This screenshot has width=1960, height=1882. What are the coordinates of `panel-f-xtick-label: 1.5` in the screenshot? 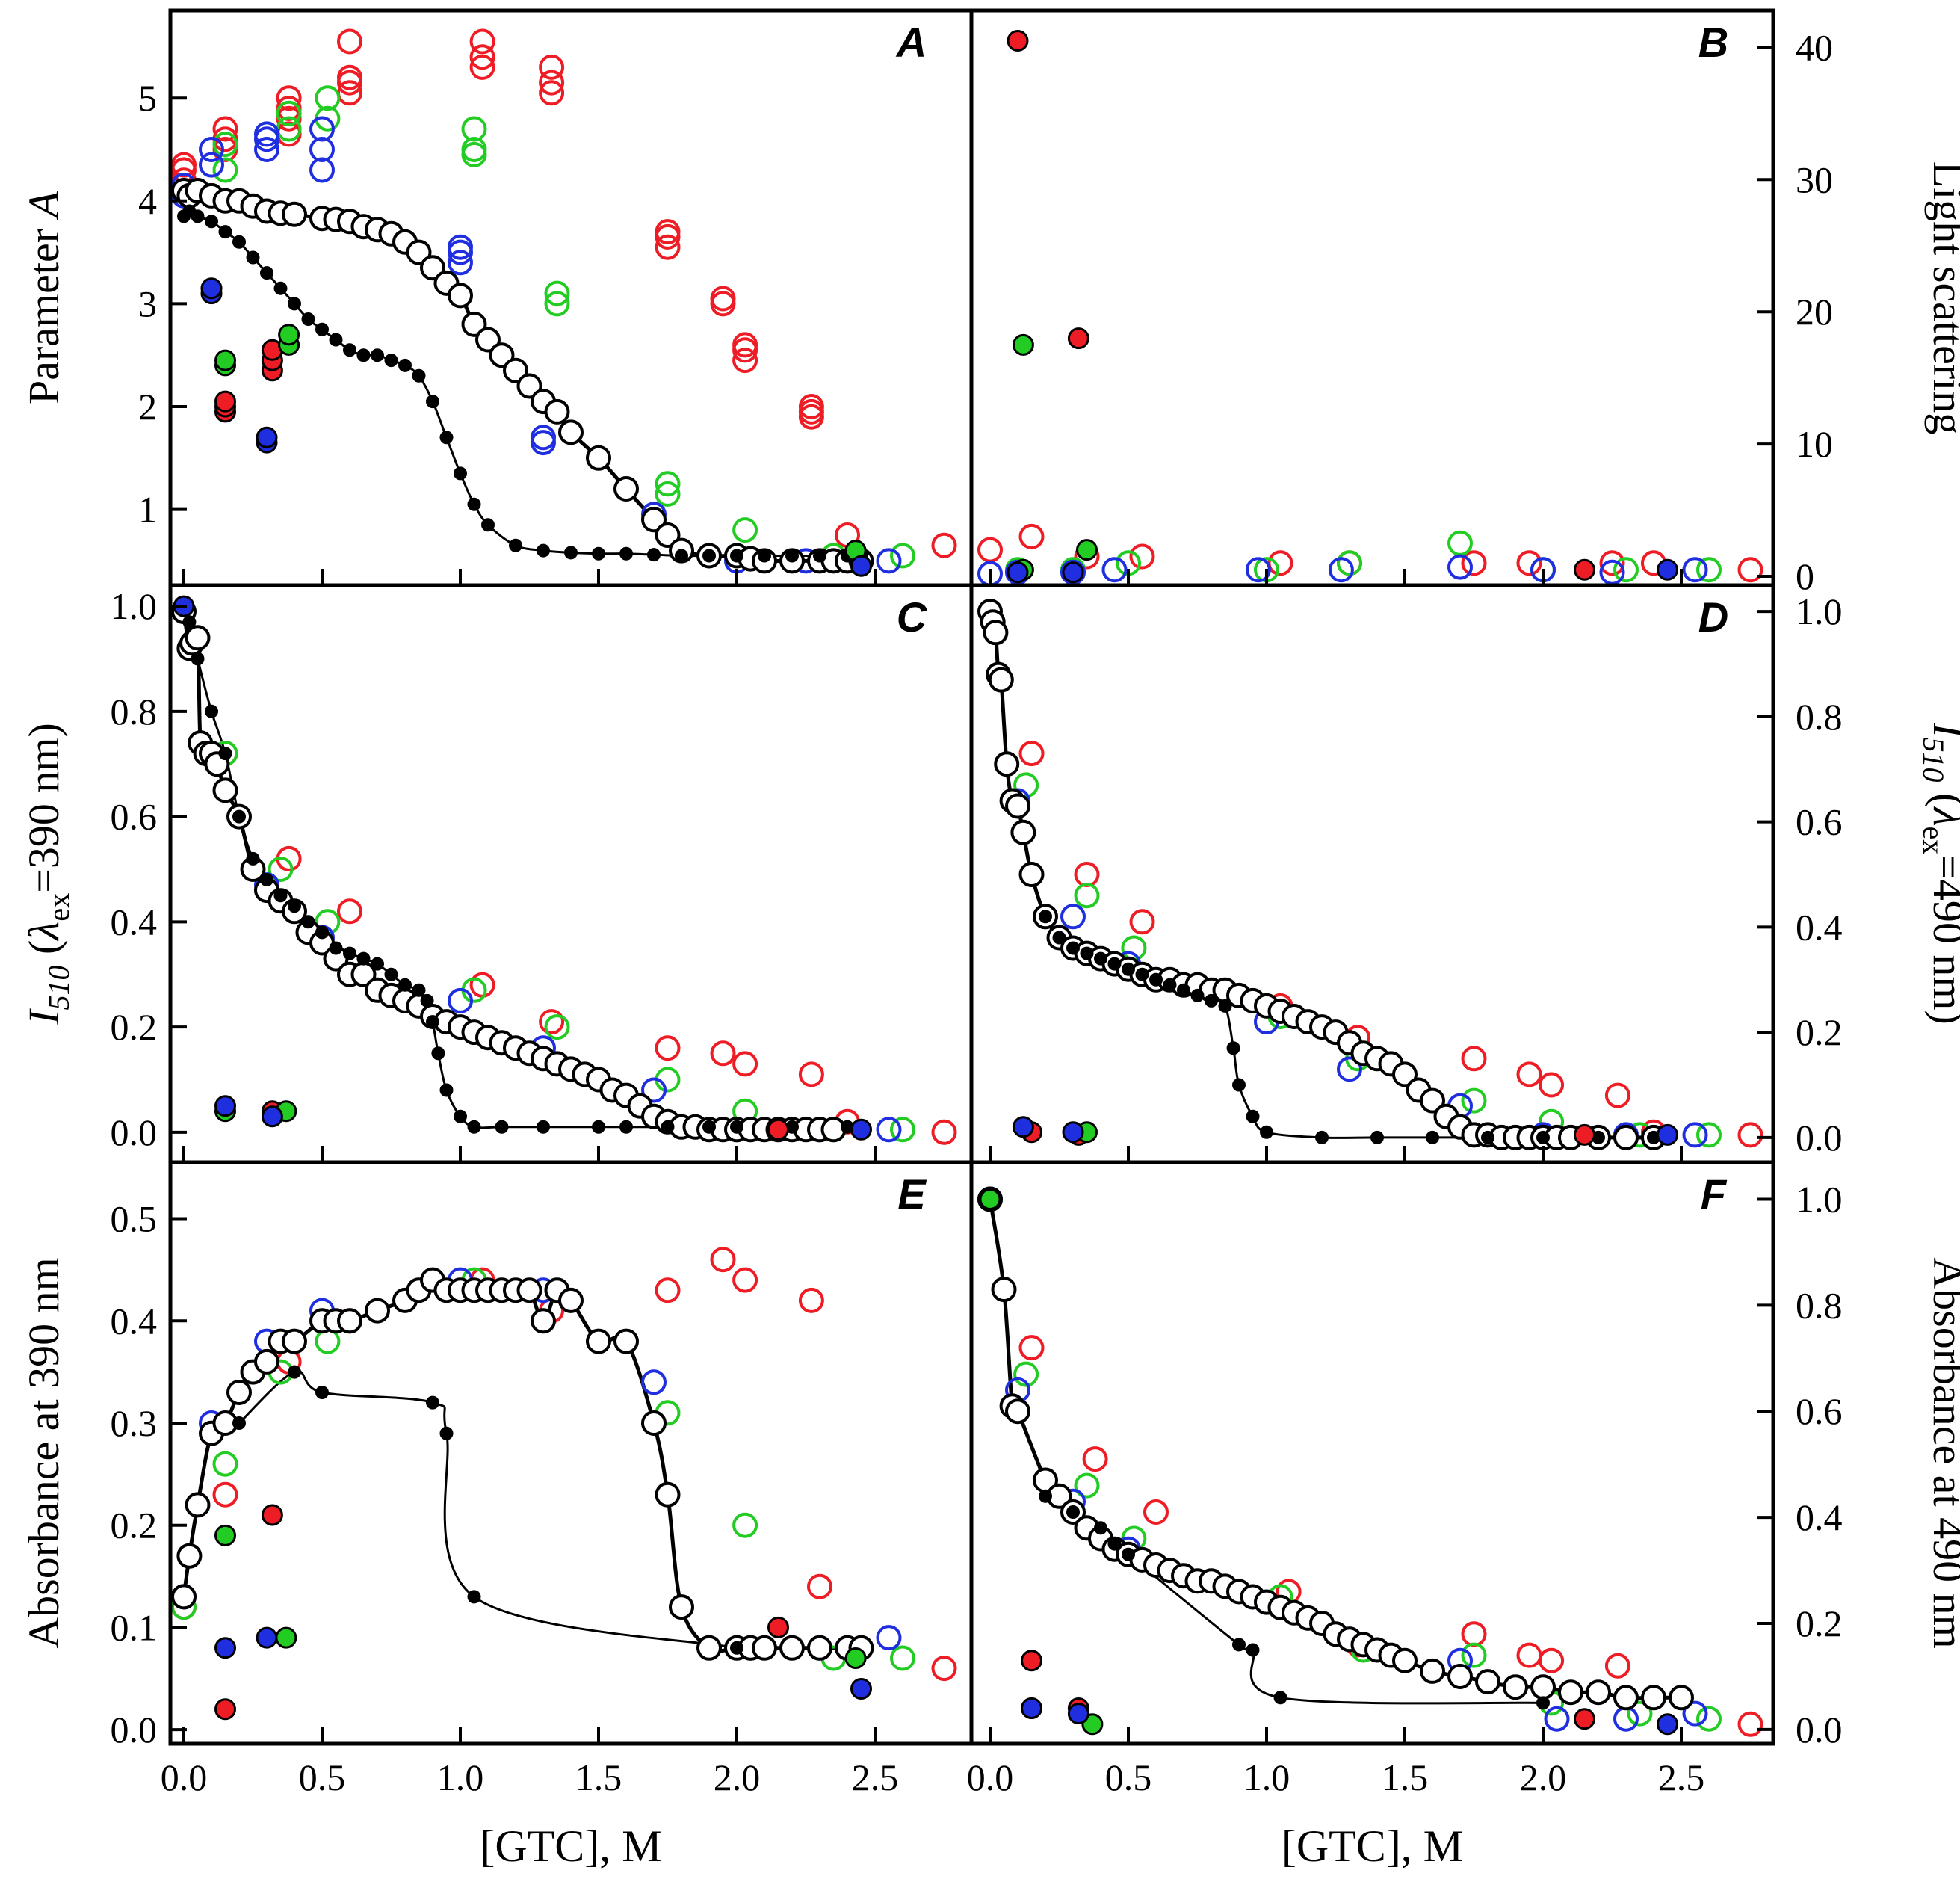 It's located at (1405, 1777).